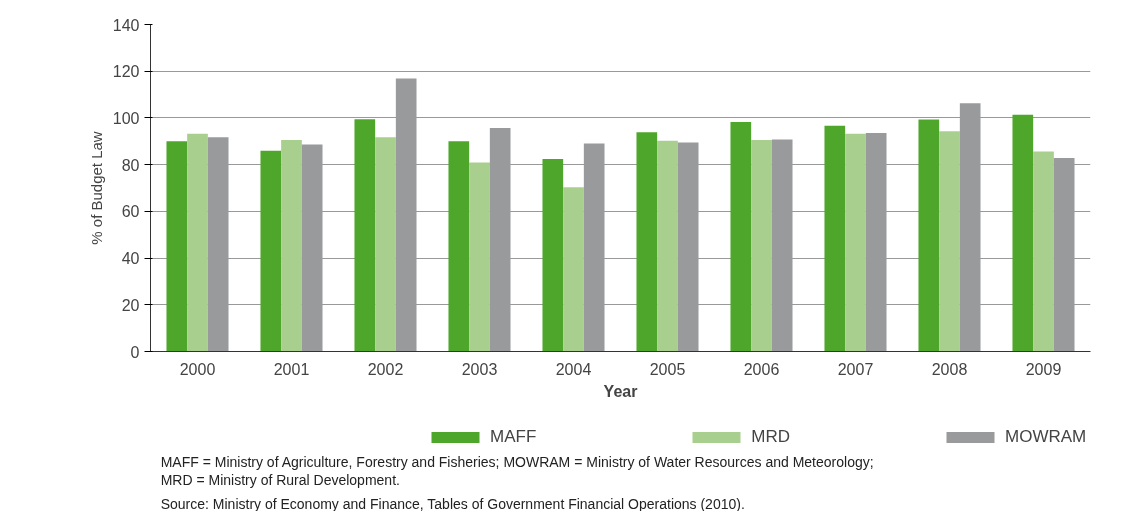  What do you see at coordinates (130, 212) in the screenshot?
I see `y-tick-label: 60` at bounding box center [130, 212].